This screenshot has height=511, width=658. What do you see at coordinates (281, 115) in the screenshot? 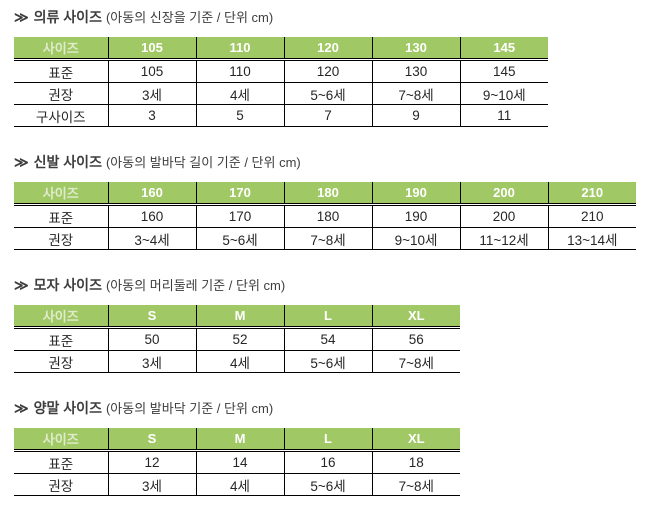
I see `table-row: 구사이즈 3 5 7 9 11` at bounding box center [281, 115].